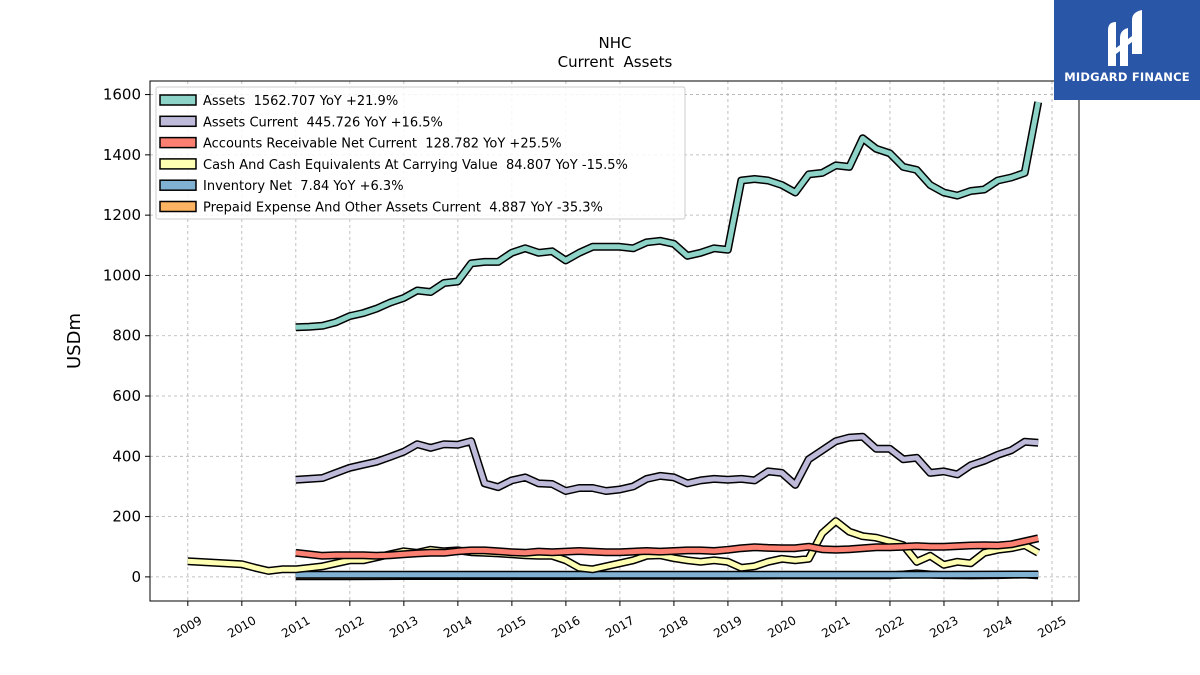  Describe the element at coordinates (511, 626) in the screenshot. I see `x-tick-label: 2015` at that location.